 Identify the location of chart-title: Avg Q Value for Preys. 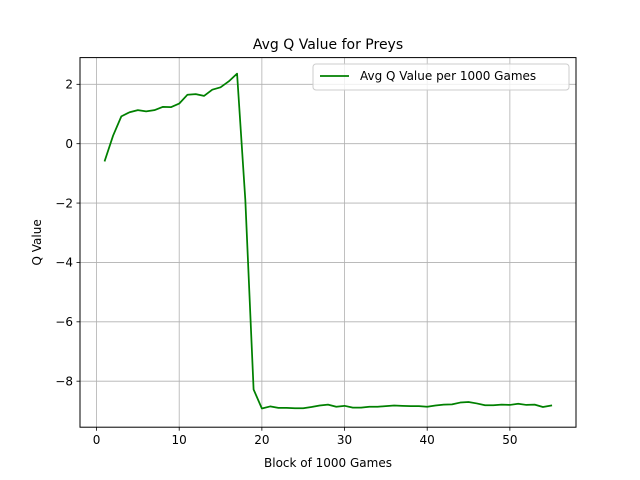
(328, 45).